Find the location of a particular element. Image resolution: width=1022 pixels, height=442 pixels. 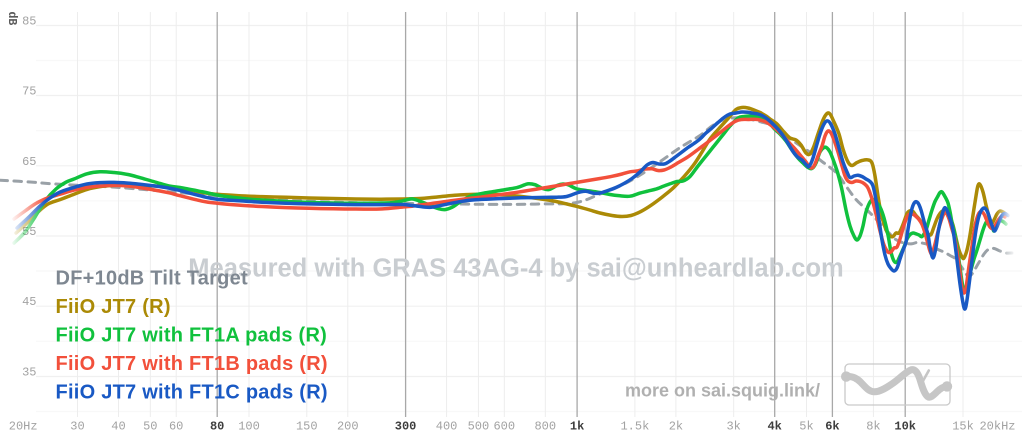

svg-text: 4k is located at coordinates (774, 427).